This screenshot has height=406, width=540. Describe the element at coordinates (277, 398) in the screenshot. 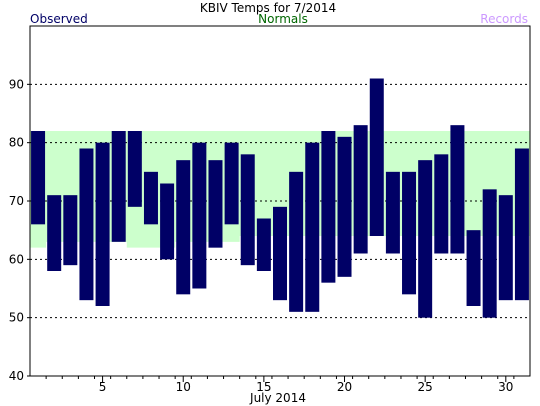

I see `x-axis-label: July 2014` at that location.